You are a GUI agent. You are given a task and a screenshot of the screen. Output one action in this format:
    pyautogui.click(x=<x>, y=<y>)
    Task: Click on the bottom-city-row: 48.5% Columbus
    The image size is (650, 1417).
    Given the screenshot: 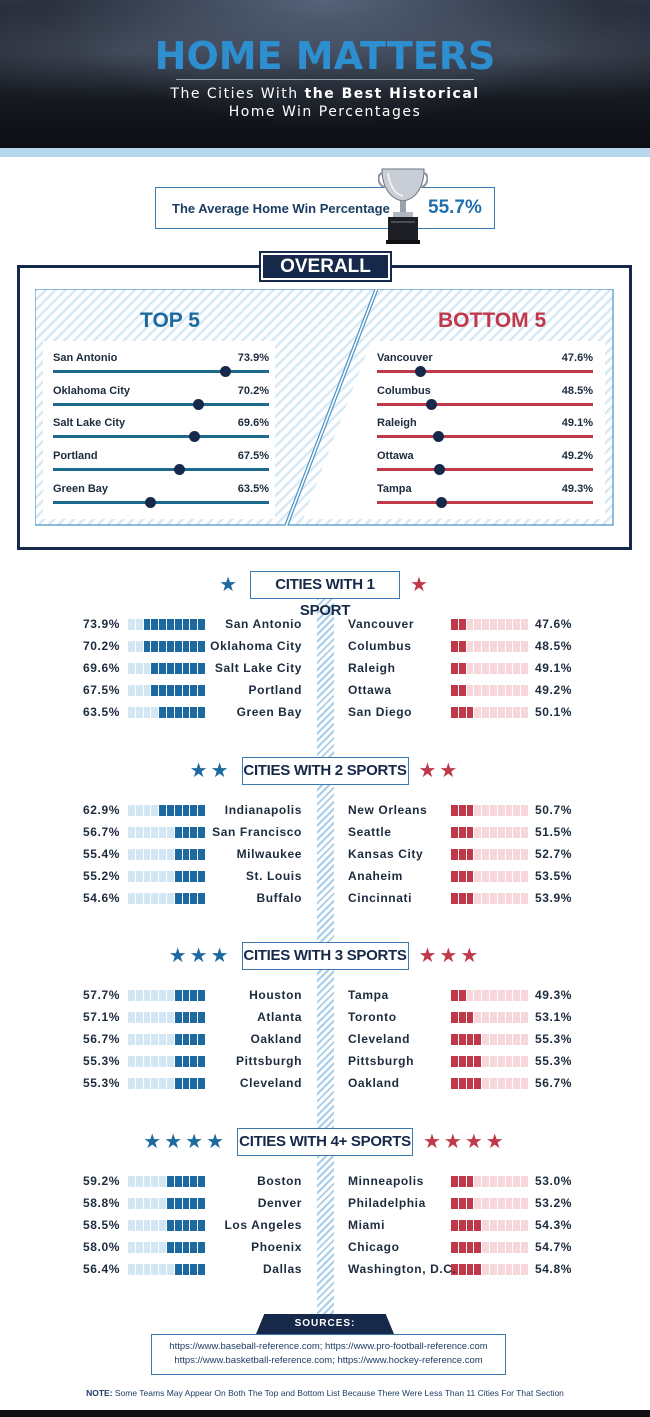 What is the action you would take?
    pyautogui.click(x=460, y=647)
    